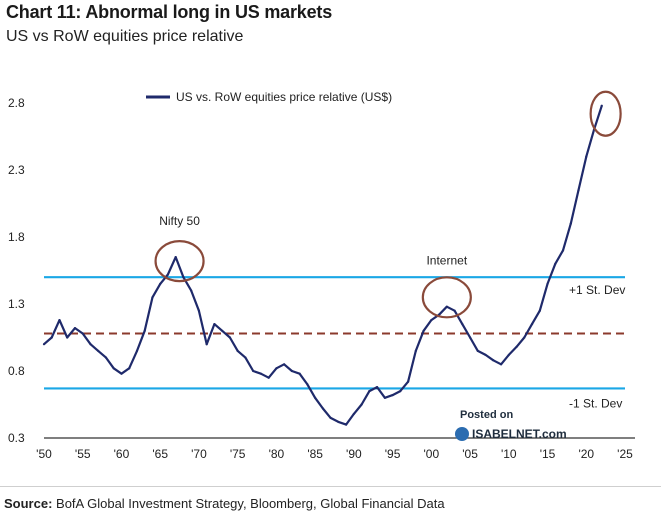 Image resolution: width=661 pixels, height=524 pixels. What do you see at coordinates (470, 454) in the screenshot?
I see `x-tick-label: '05` at bounding box center [470, 454].